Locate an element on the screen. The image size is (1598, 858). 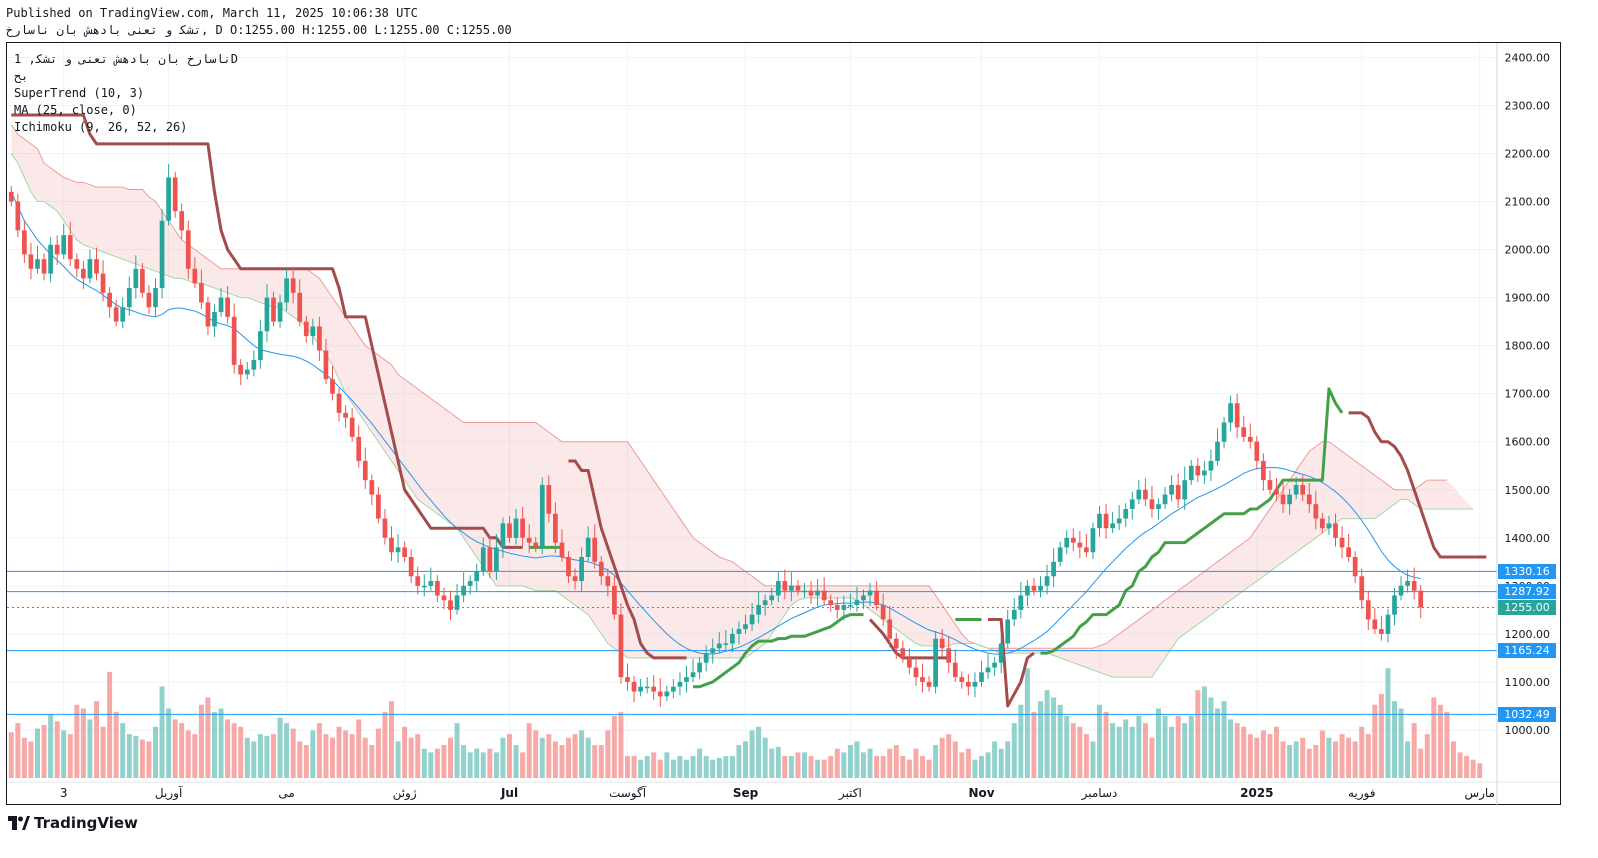
price-tag-1287.92: 1287.92 is located at coordinates (1527, 592).